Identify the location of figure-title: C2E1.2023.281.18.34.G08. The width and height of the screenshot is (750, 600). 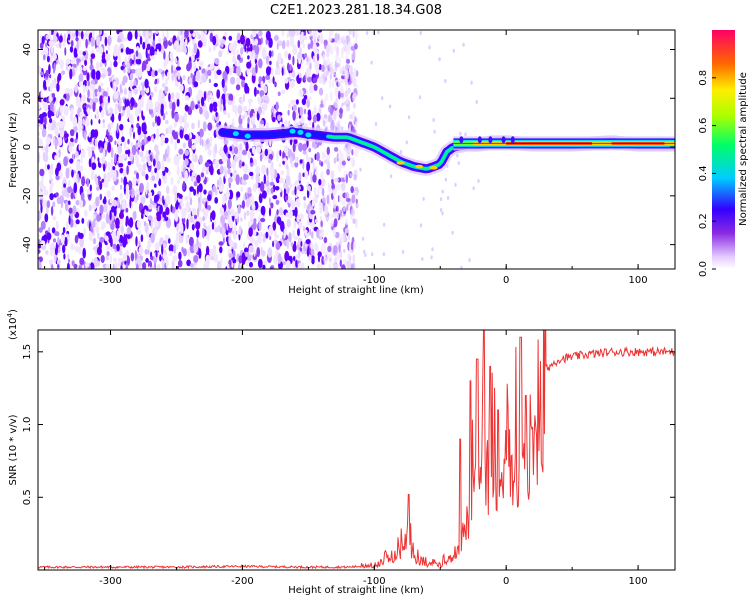
(356, 10).